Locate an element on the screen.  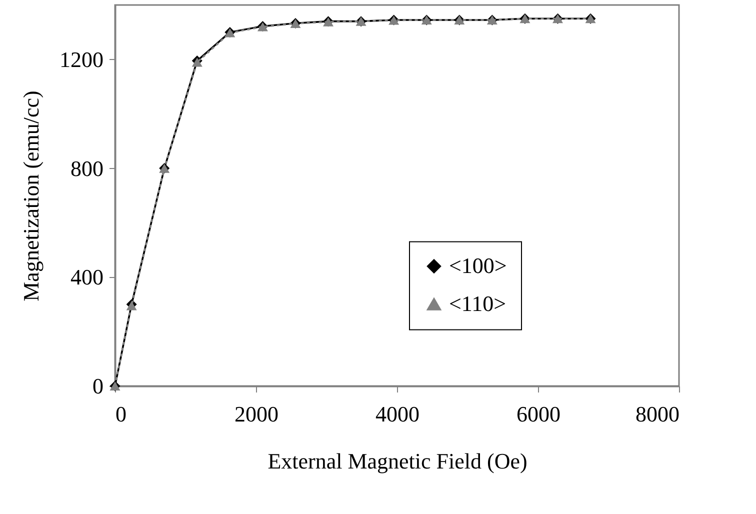
y-tick-label: 1200 is located at coordinates (82, 59).